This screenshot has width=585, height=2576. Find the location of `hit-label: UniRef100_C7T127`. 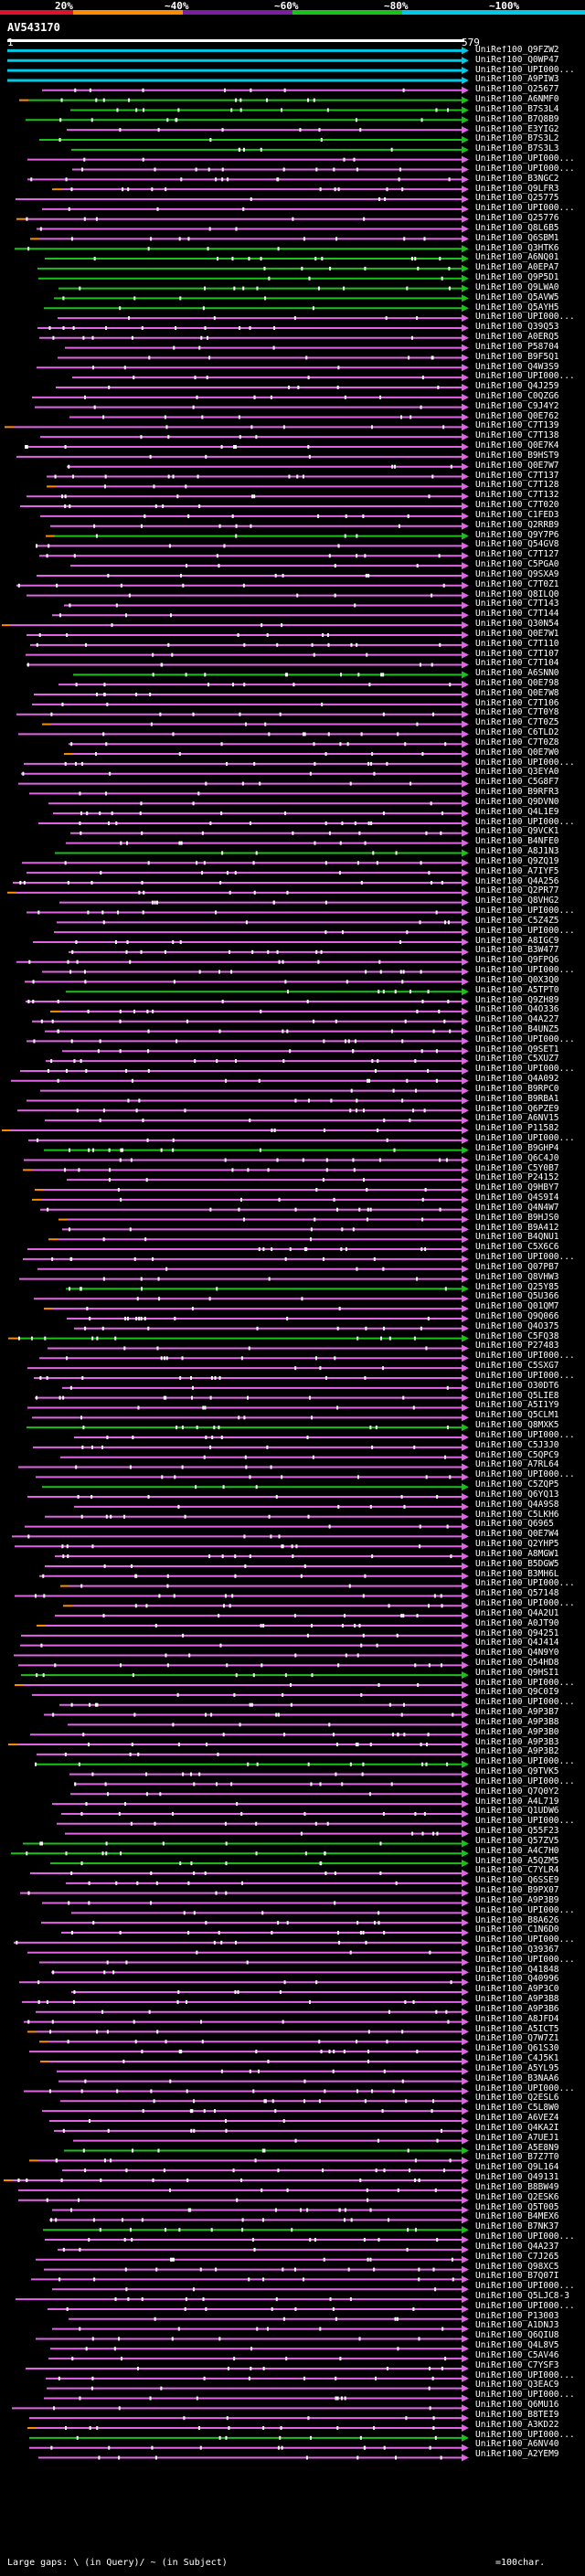

hit-label: UniRef100_C7T127 is located at coordinates (517, 555).